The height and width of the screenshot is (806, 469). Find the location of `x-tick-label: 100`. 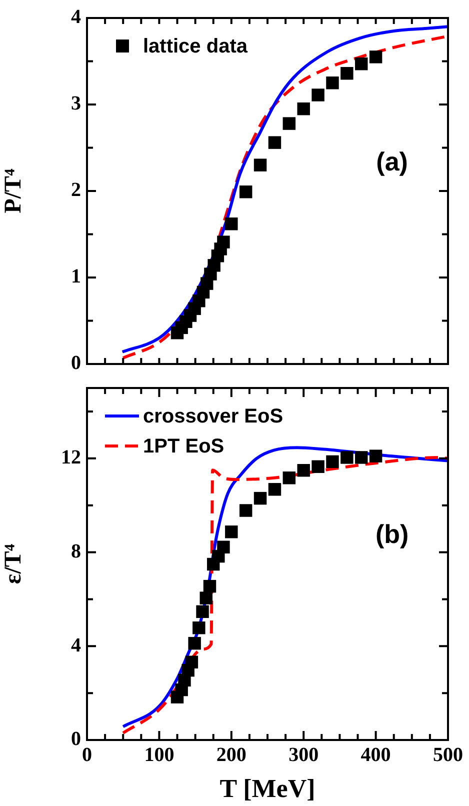

x-tick-label: 100 is located at coordinates (159, 755).